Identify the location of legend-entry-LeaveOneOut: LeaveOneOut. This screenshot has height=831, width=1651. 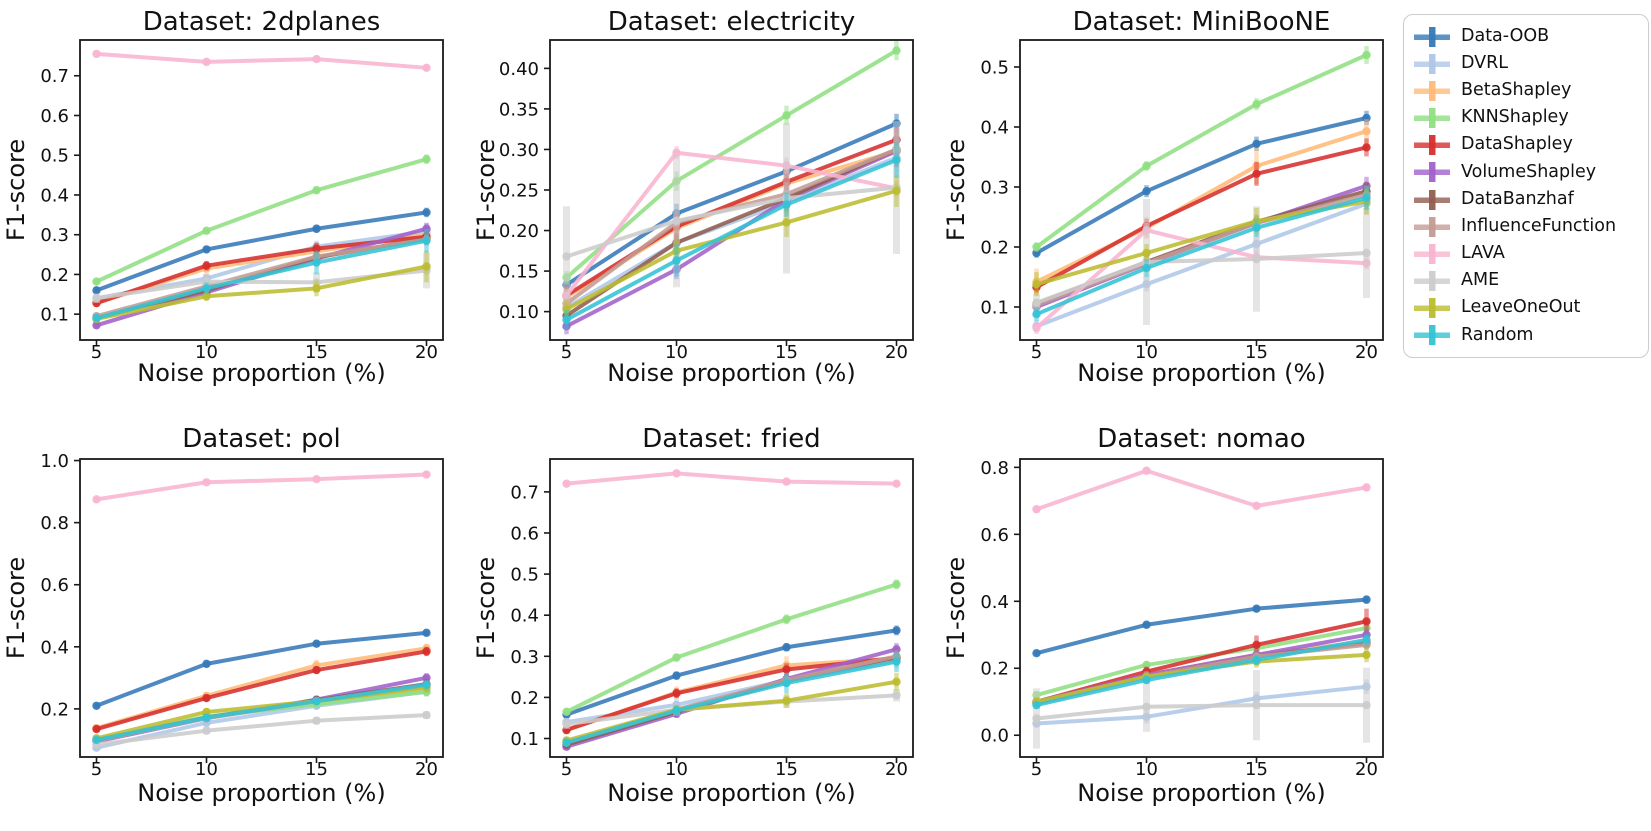
(1526, 308).